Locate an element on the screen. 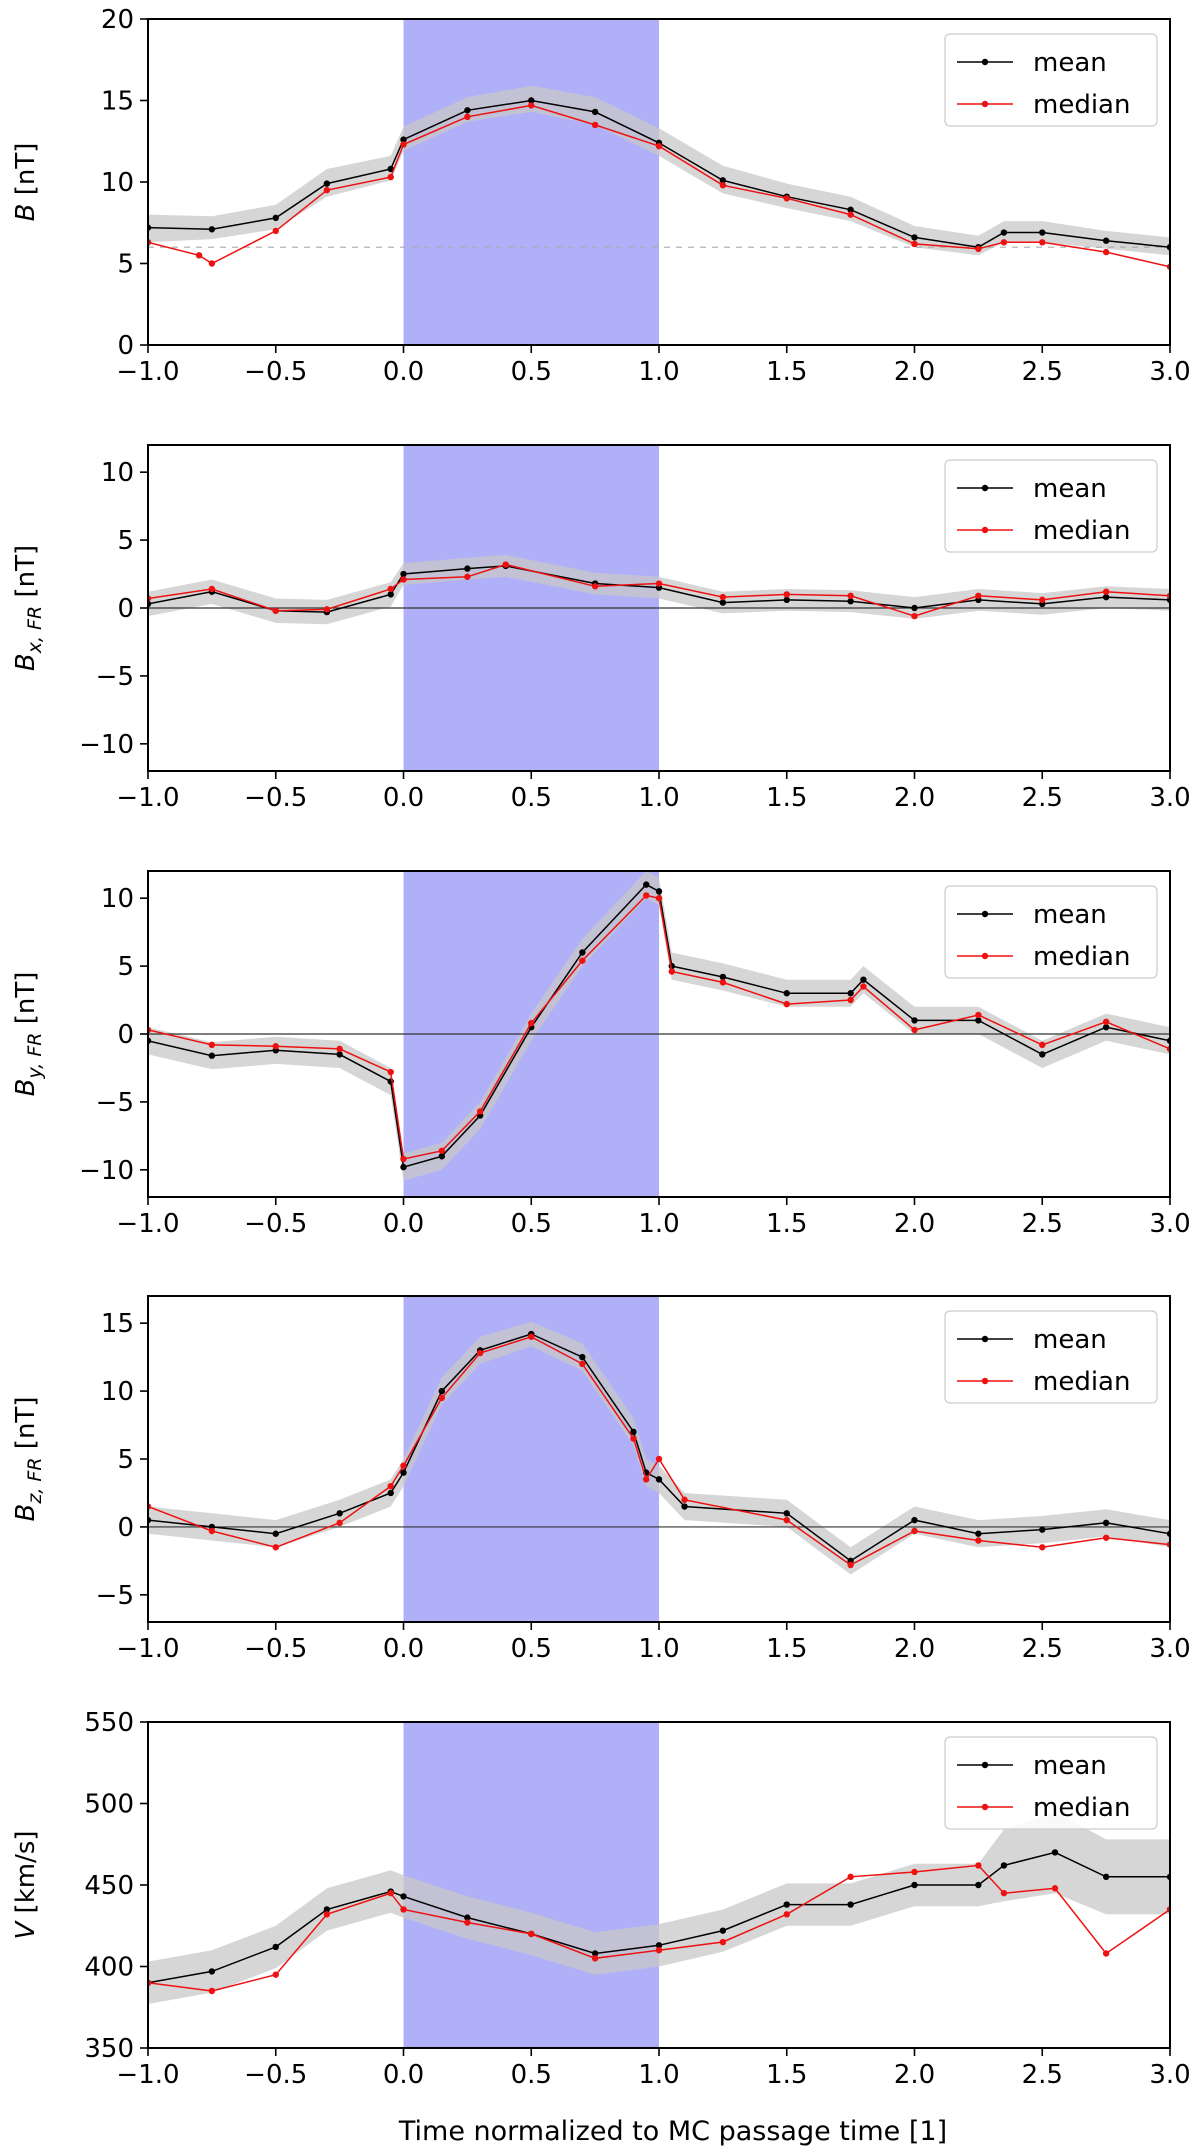  uncertainty-band is located at coordinates (659, 1026).